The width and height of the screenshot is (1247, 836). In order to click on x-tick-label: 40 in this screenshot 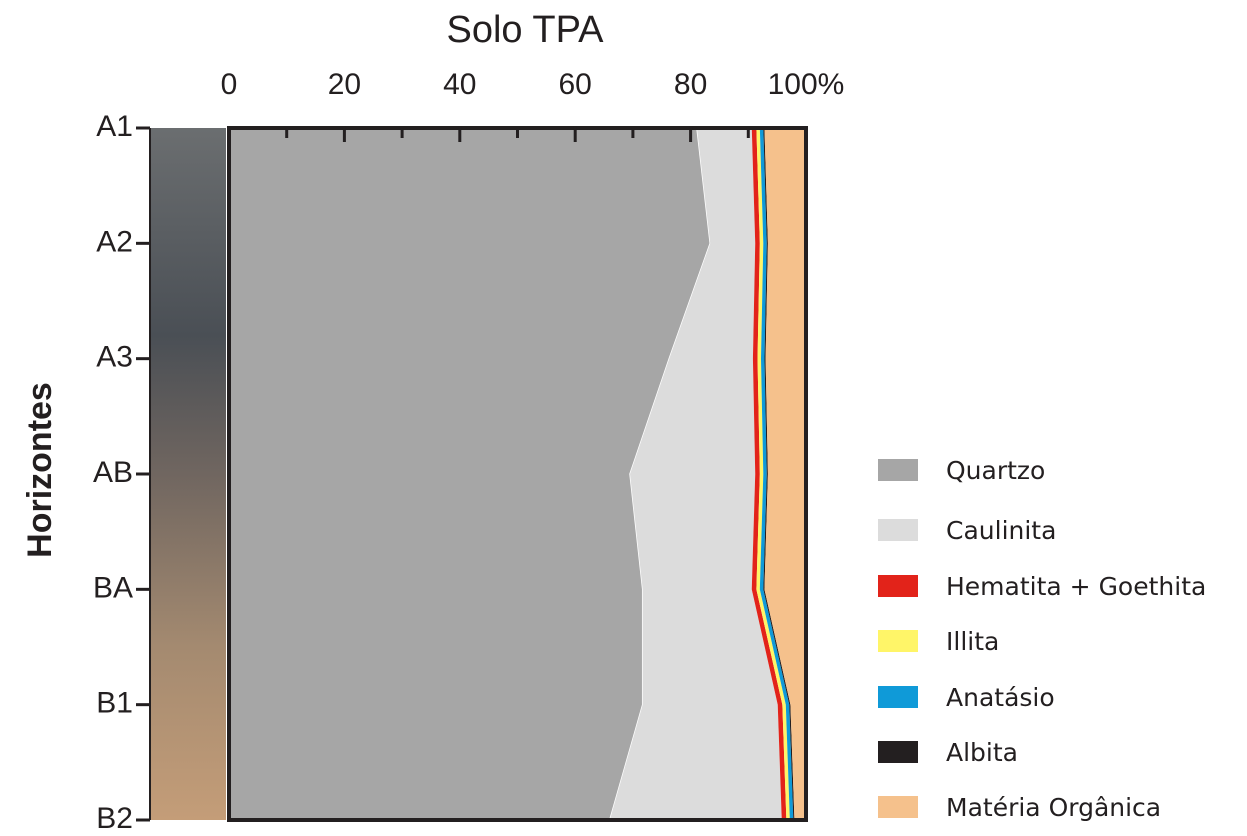, I will do `click(459, 84)`.